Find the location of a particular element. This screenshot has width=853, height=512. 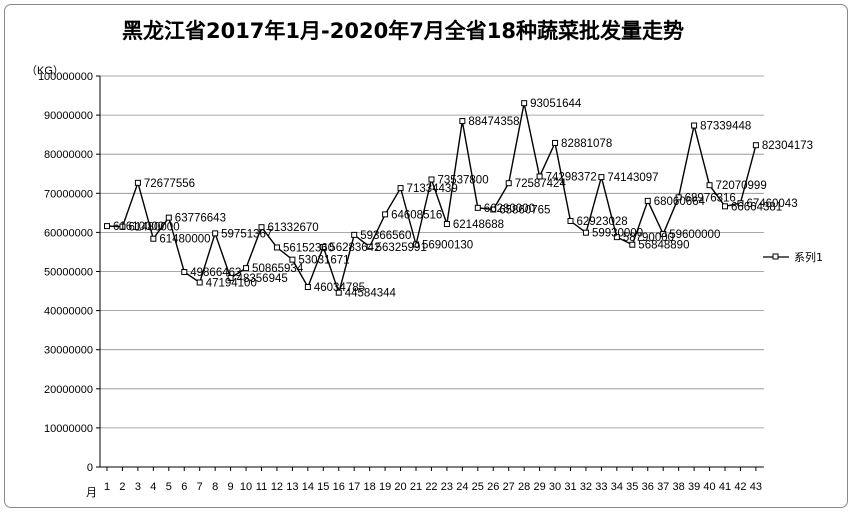

data-label: 66664381 is located at coordinates (756, 207).